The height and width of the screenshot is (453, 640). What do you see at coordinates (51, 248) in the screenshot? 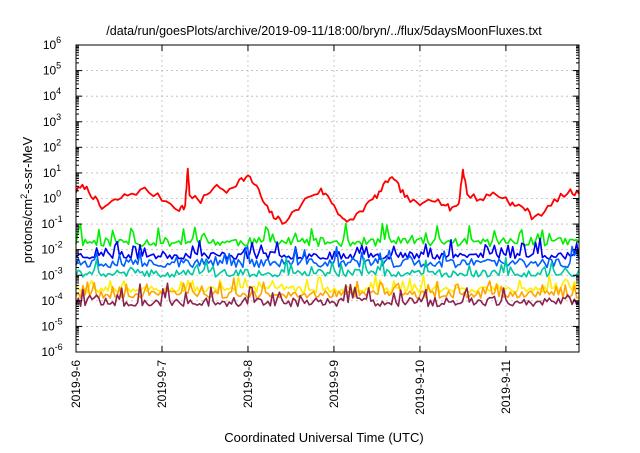
I see `y-tick-label: 10⁻²` at bounding box center [51, 248].